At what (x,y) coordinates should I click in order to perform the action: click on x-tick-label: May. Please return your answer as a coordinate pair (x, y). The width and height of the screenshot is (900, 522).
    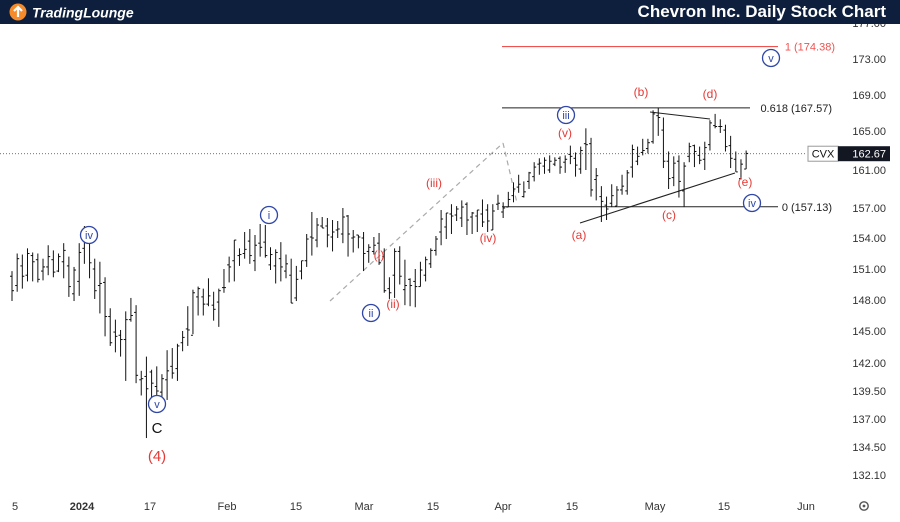
    Looking at the image, I should click on (655, 507).